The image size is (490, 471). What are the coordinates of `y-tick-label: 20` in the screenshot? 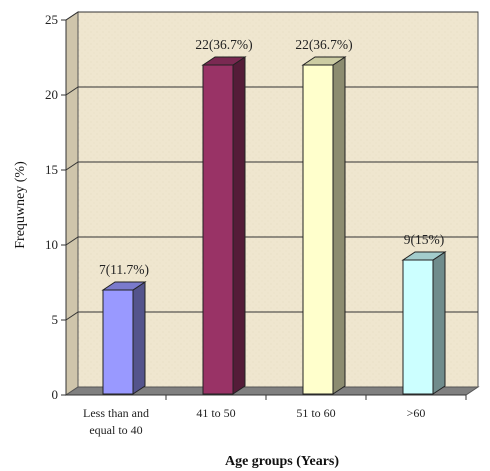 It's located at (51, 94).